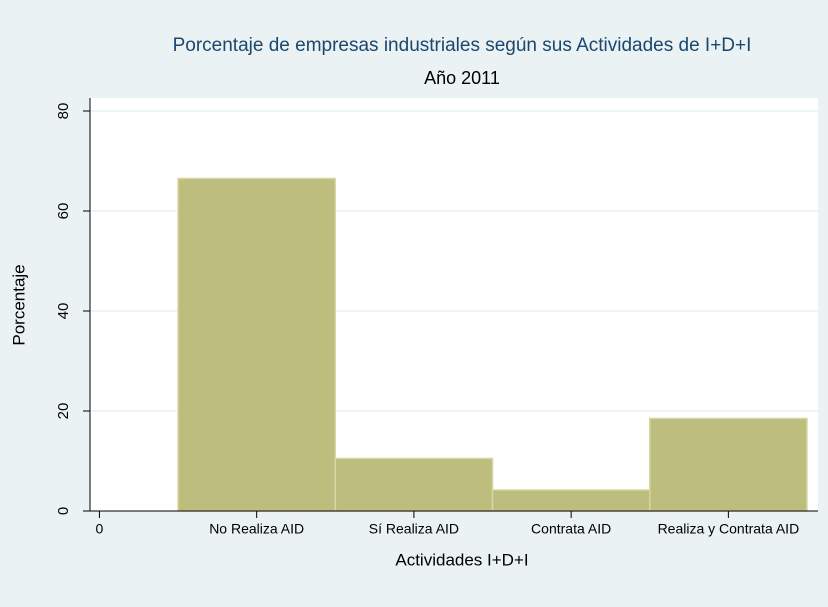 Image resolution: width=828 pixels, height=607 pixels. I want to click on x-axis-label: Actividades I+D+I, so click(461, 559).